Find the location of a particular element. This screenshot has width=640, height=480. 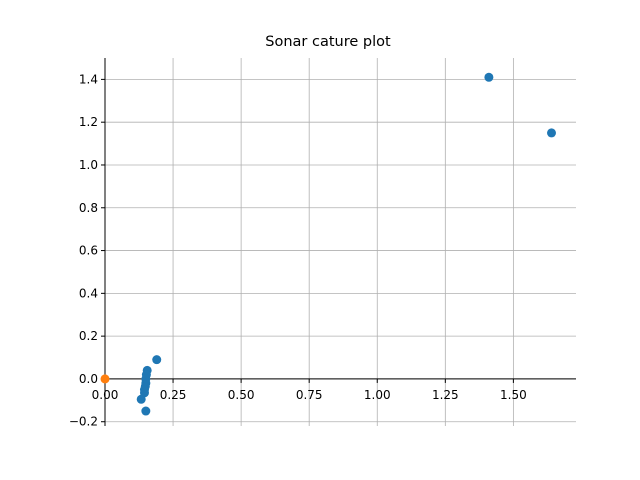

x-tick-label: 0.25 is located at coordinates (173, 395).